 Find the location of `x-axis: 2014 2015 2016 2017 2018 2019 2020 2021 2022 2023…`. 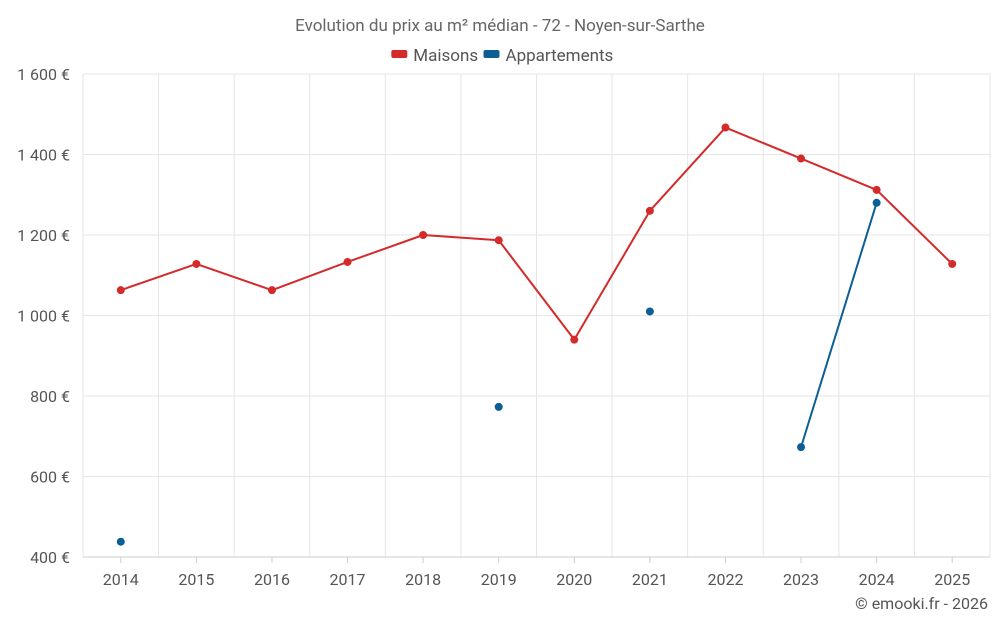

x-axis: 2014 2015 2016 2017 2018 2019 2020 2021 2022 2023… is located at coordinates (536, 572).